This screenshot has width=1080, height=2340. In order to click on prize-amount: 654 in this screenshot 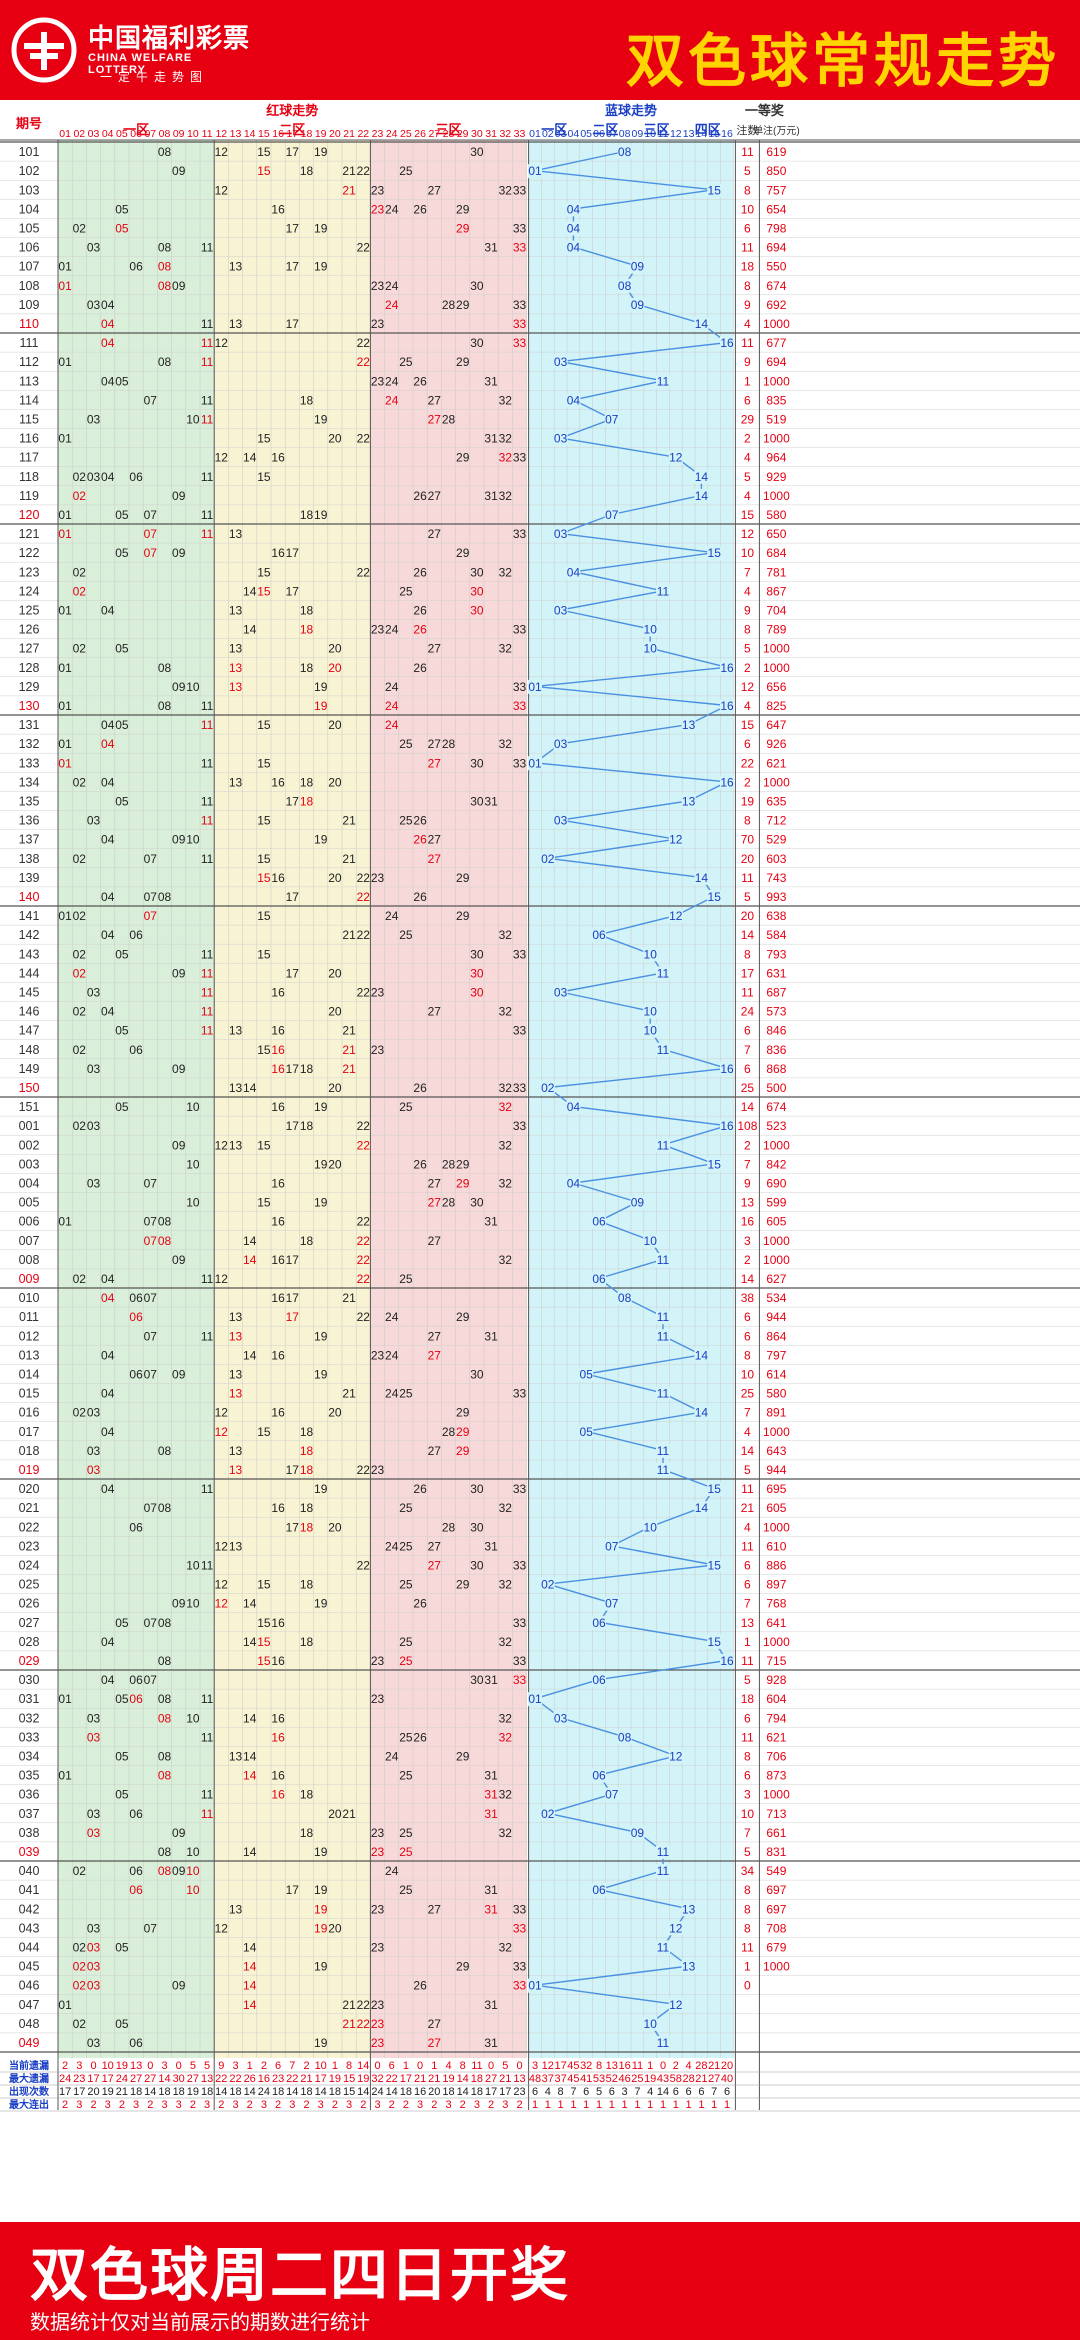, I will do `click(776, 209)`.